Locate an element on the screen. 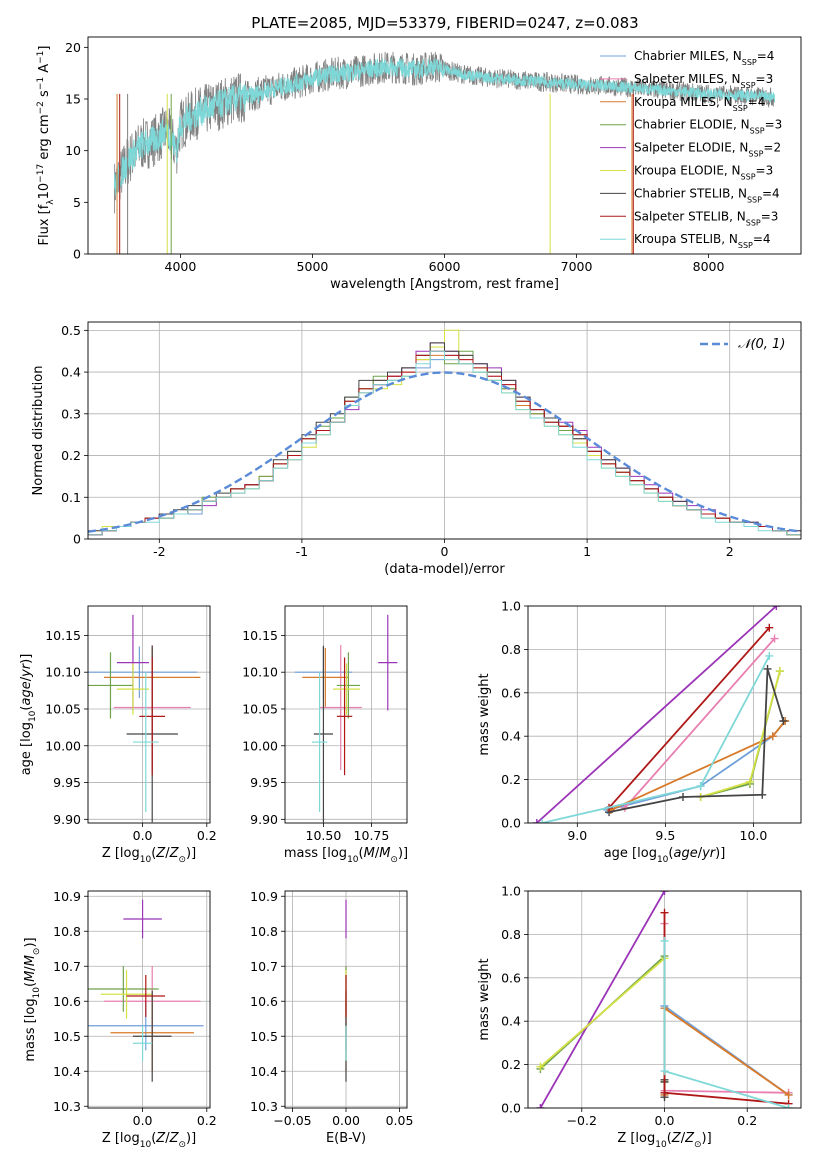  cumulative_age-plot-area is located at coordinates (661, 714).